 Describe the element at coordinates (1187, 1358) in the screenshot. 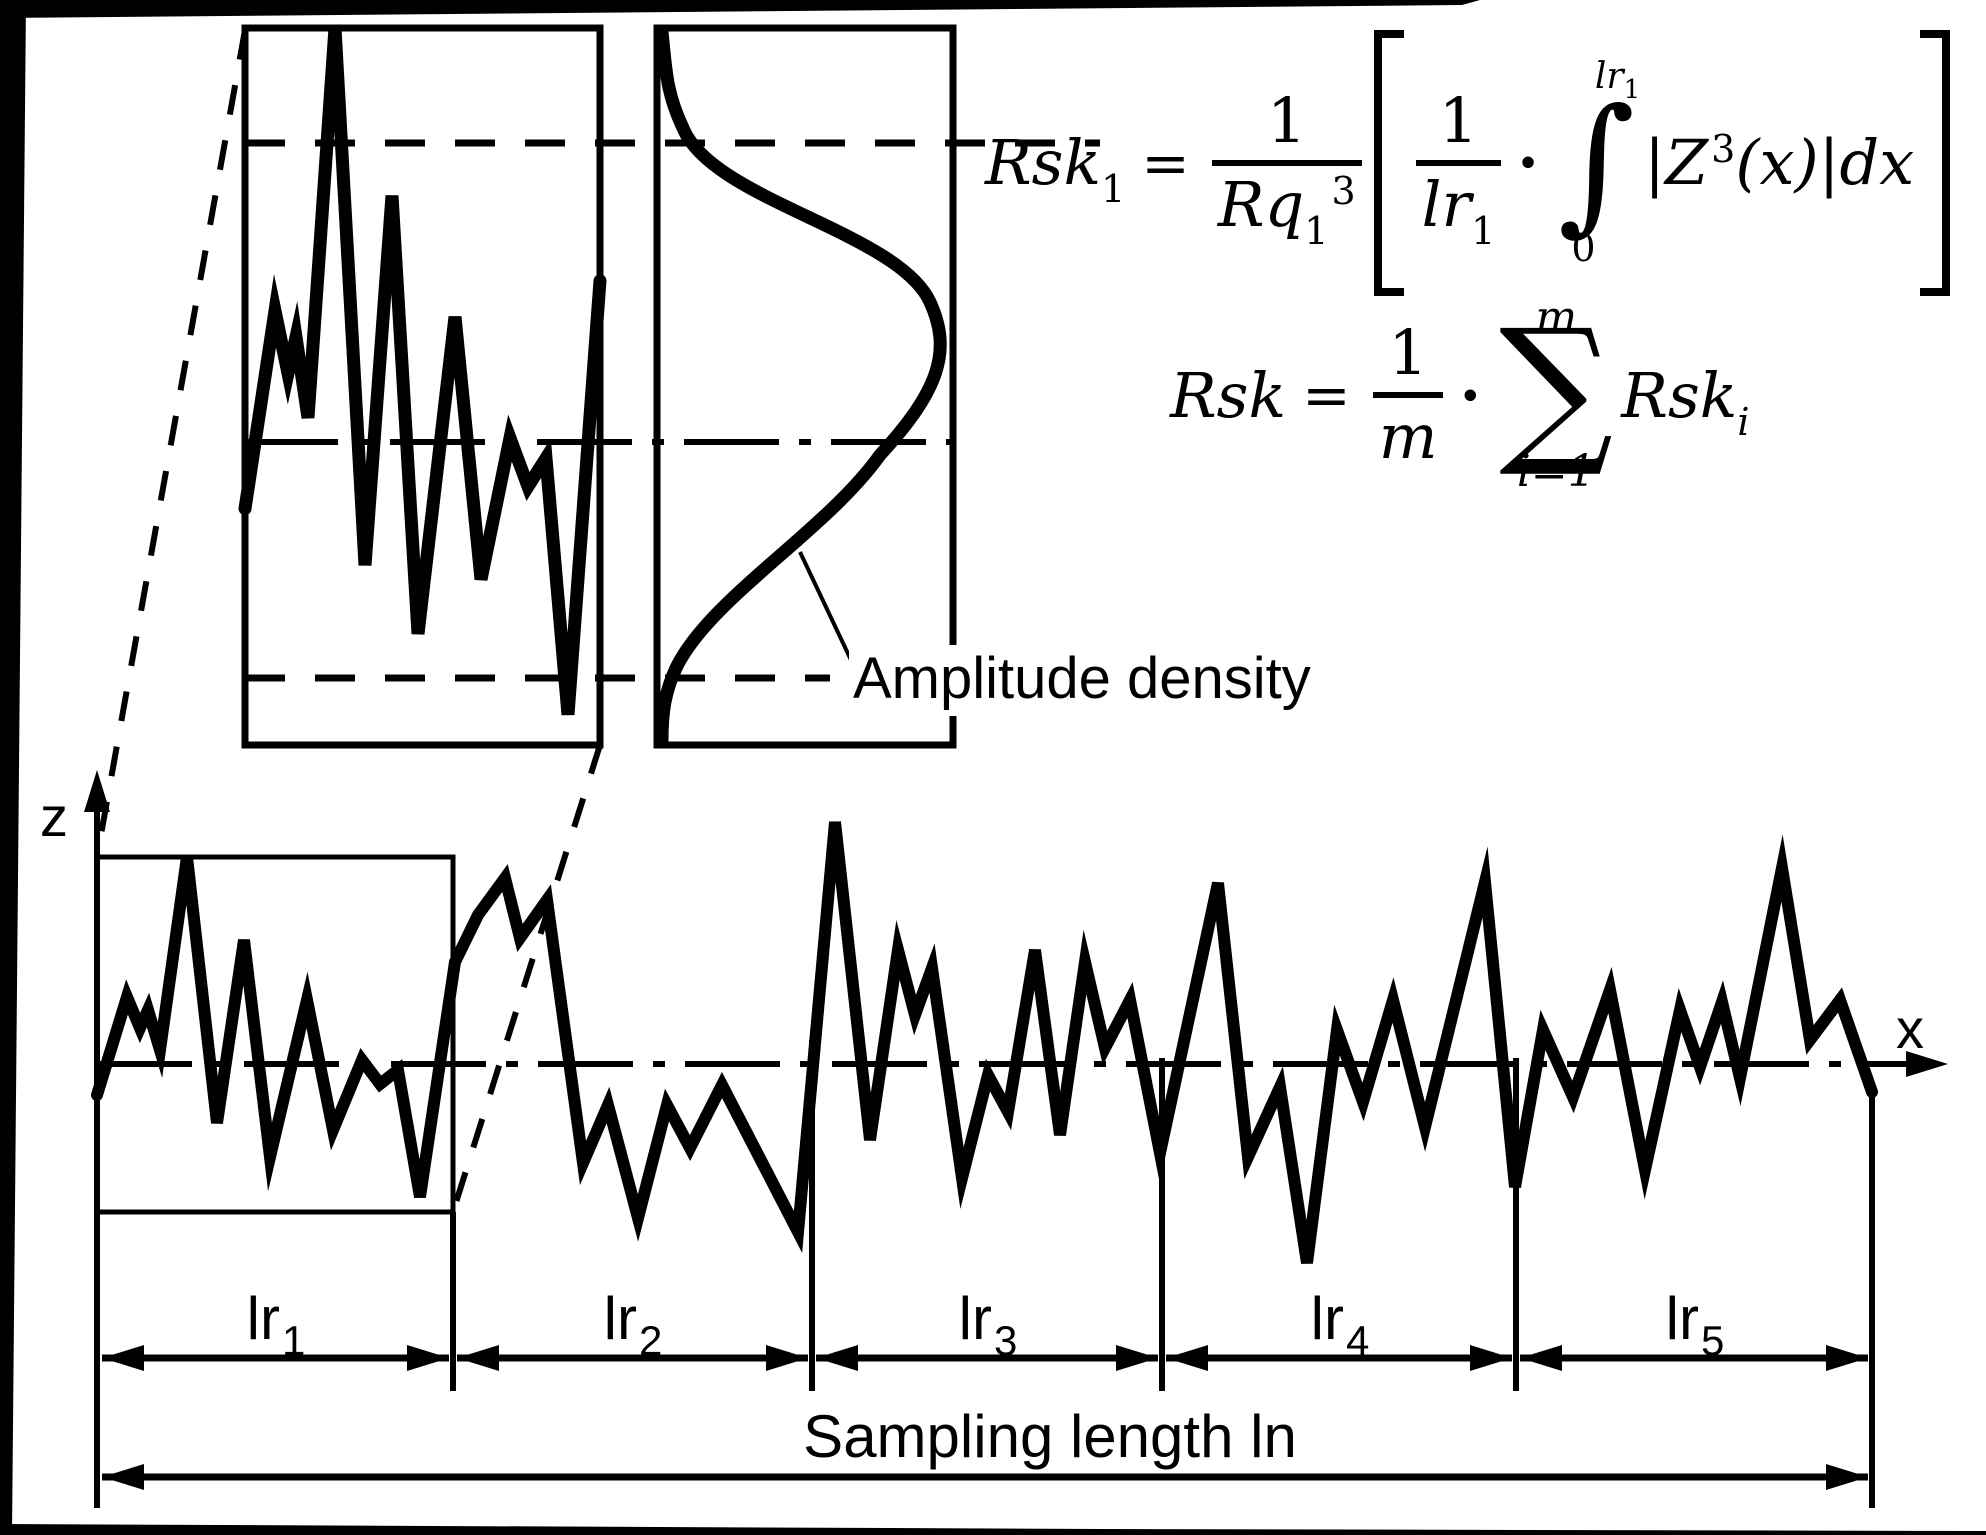

I see `lr4-arrowhead-left` at that location.